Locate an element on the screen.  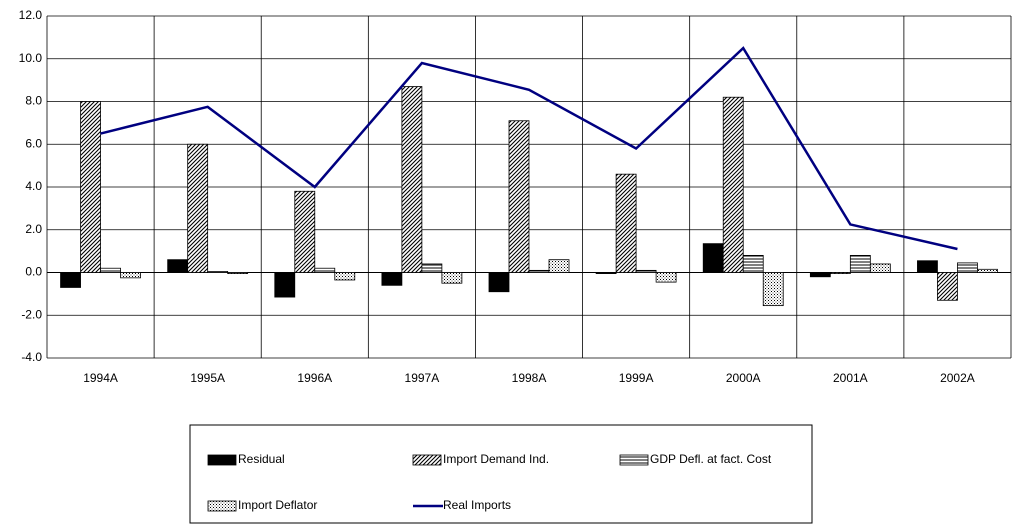
legend-label: Real Imports is located at coordinates (477, 505).